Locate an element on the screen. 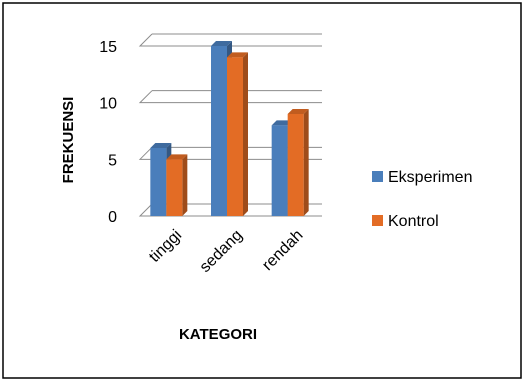 The width and height of the screenshot is (524, 386). y-axis-ticks: 0 5 10 15 is located at coordinates (108, 132).